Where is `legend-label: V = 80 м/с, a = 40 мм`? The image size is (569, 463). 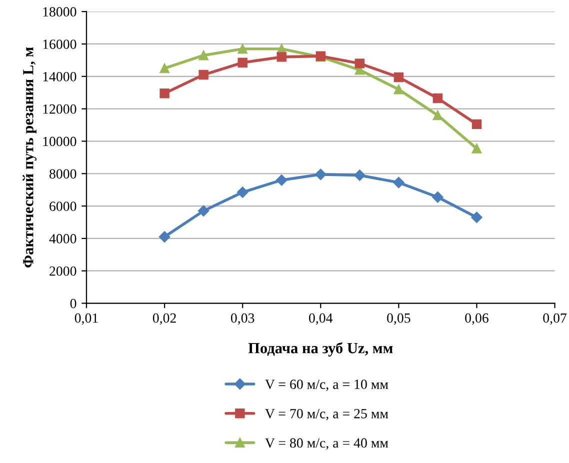 legend-label: V = 80 м/с, a = 40 мм is located at coordinates (326, 444).